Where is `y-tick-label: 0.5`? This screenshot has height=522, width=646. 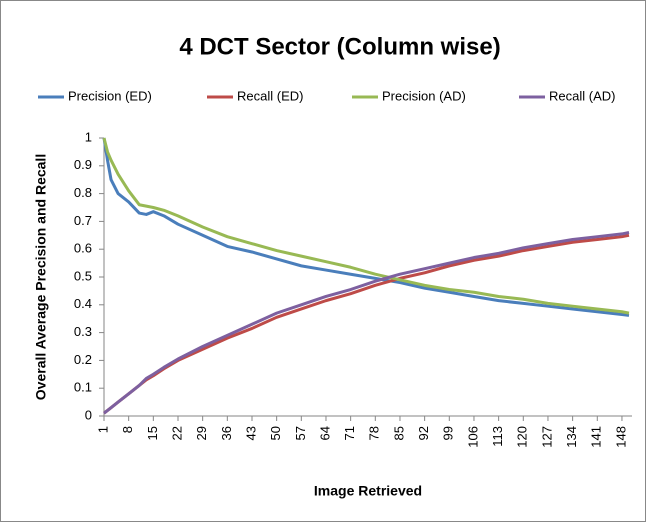 y-tick-label: 0.5 is located at coordinates (83, 275).